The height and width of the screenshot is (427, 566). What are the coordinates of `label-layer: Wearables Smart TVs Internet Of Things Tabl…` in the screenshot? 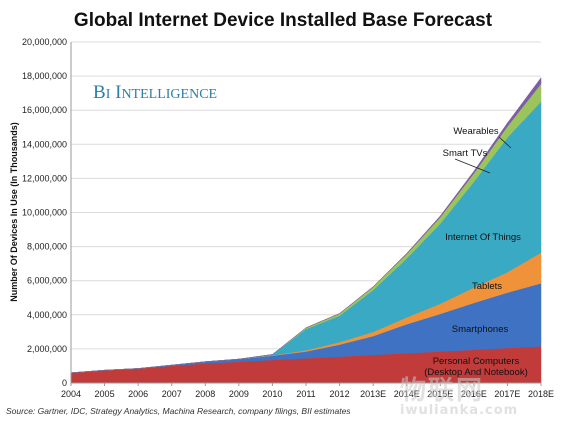 It's located at (476, 252).